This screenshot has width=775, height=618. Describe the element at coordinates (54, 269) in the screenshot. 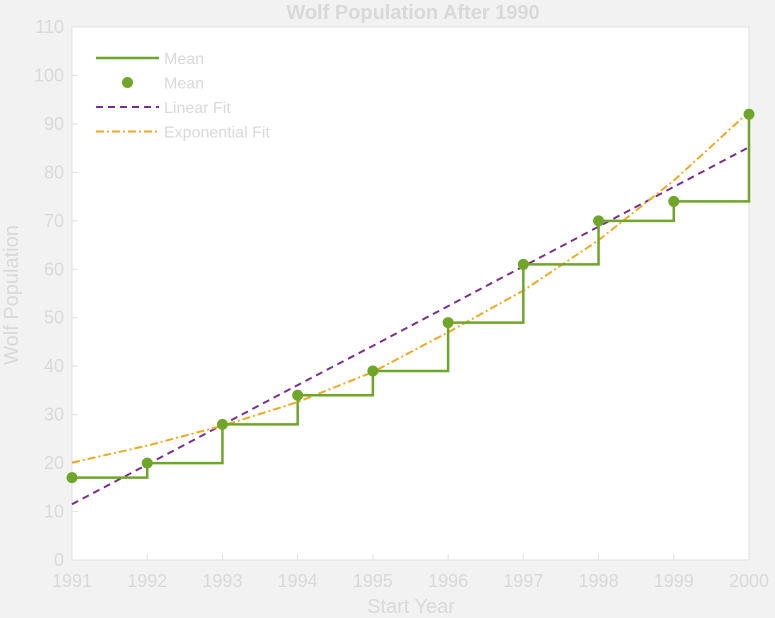

I see `y-tick-label: 60` at that location.